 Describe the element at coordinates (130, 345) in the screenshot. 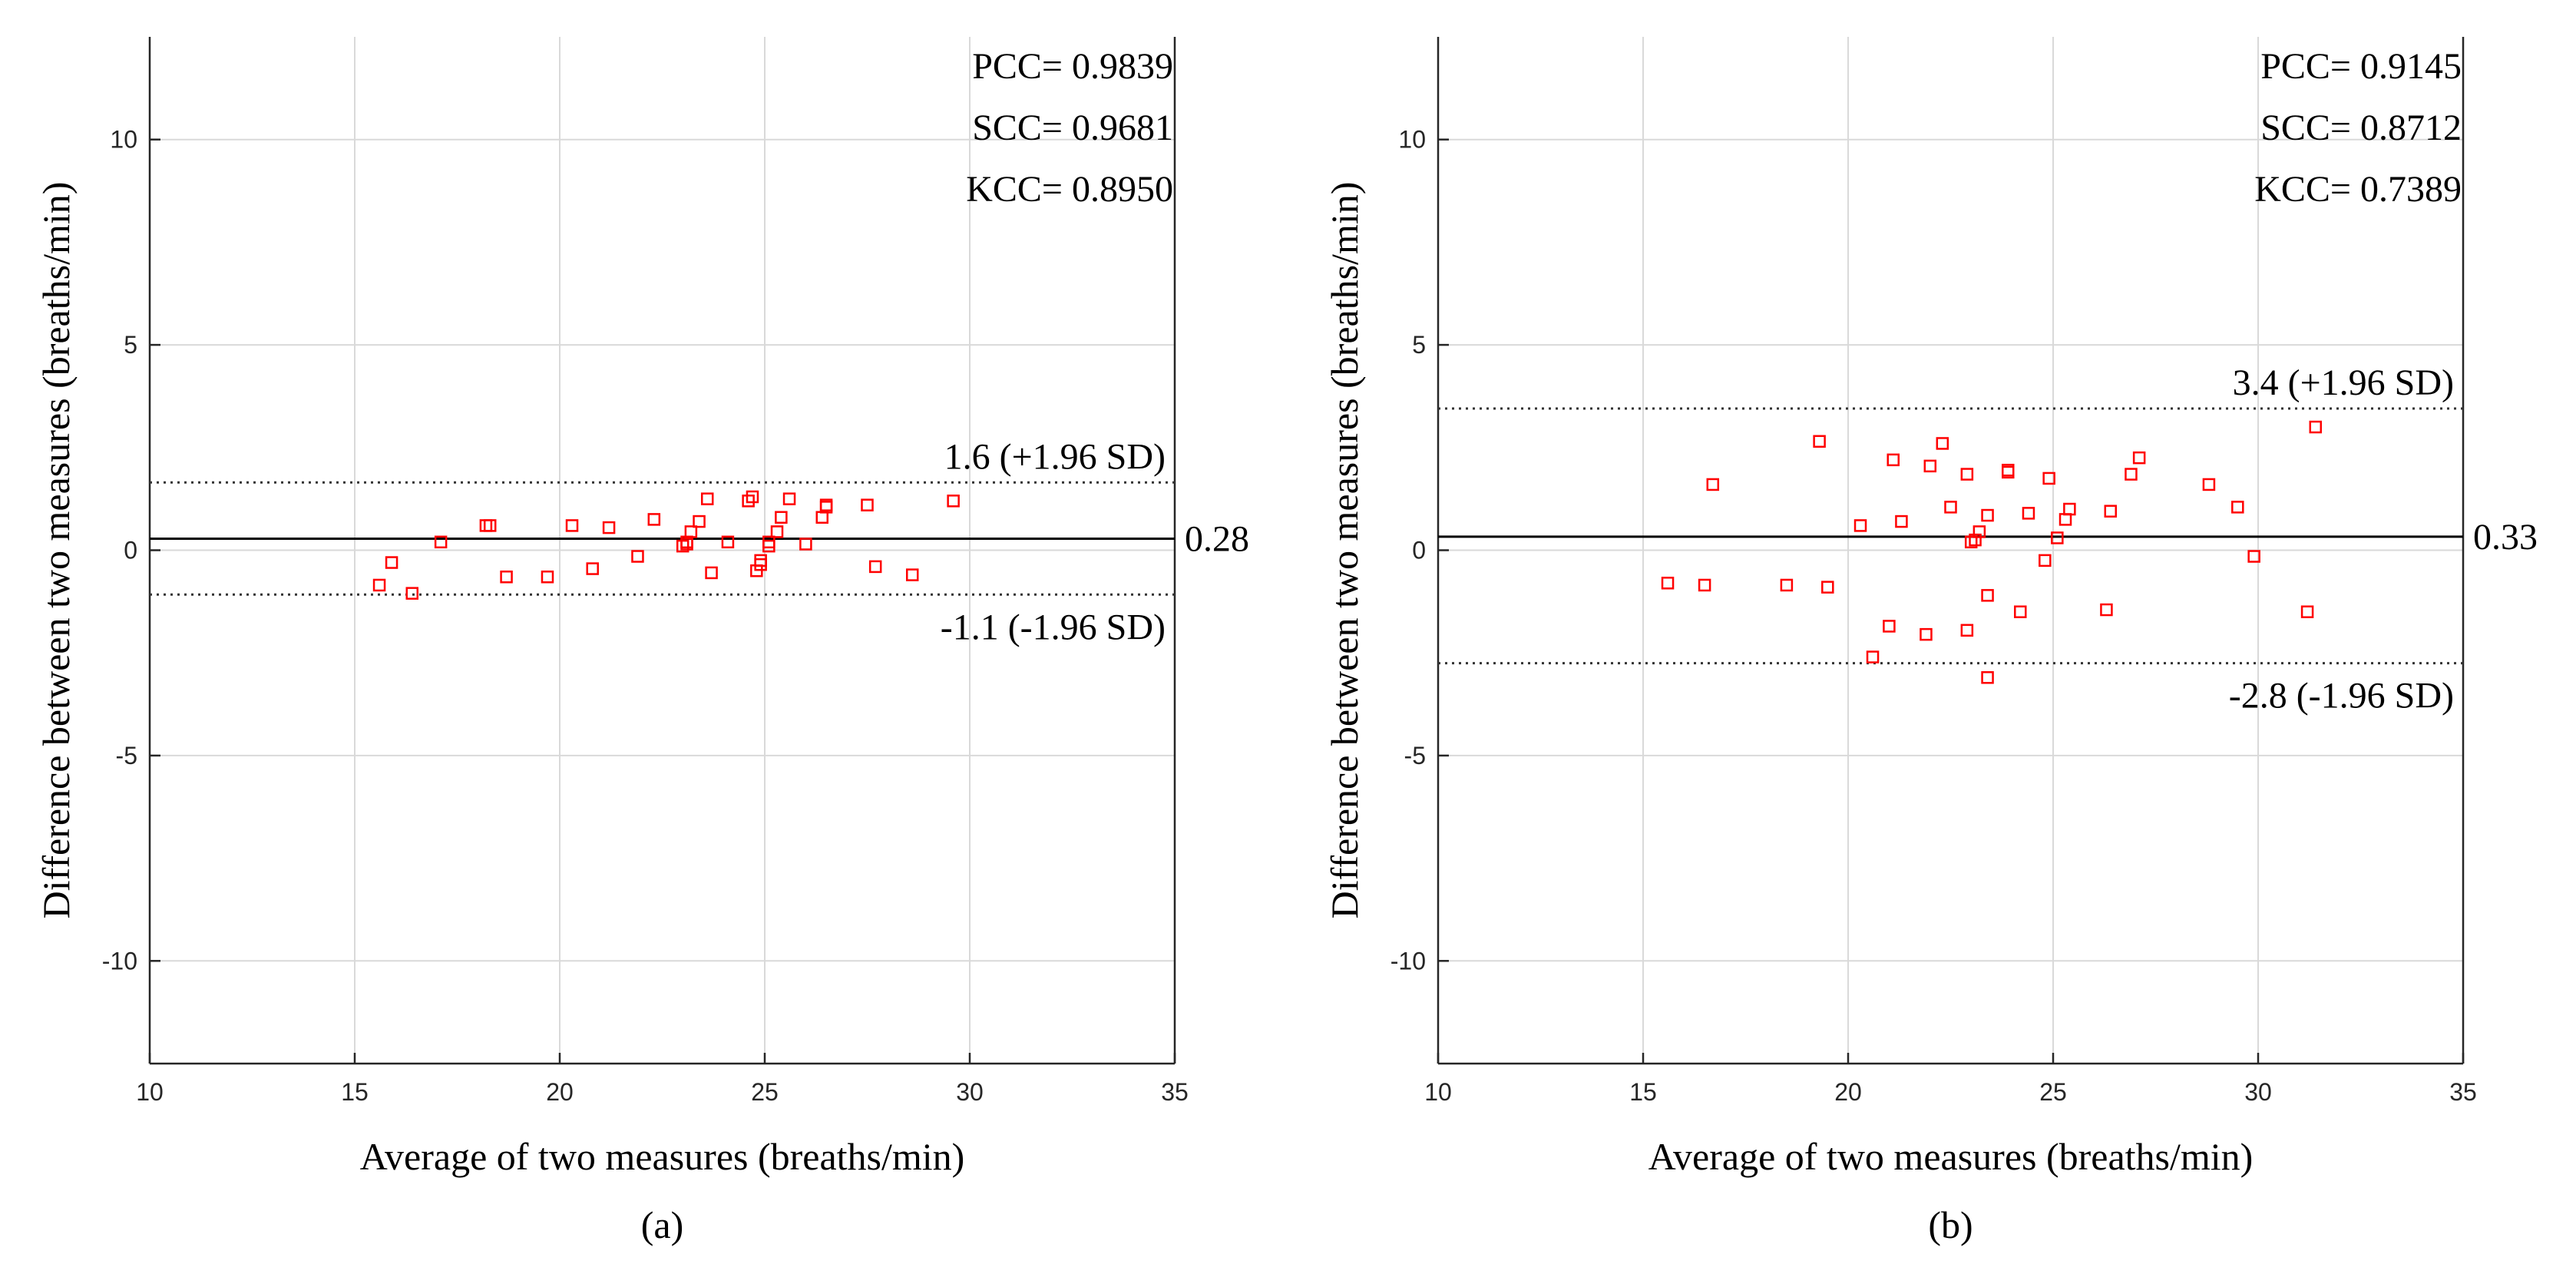

I see `panel-a-y-tick-label: 5` at that location.